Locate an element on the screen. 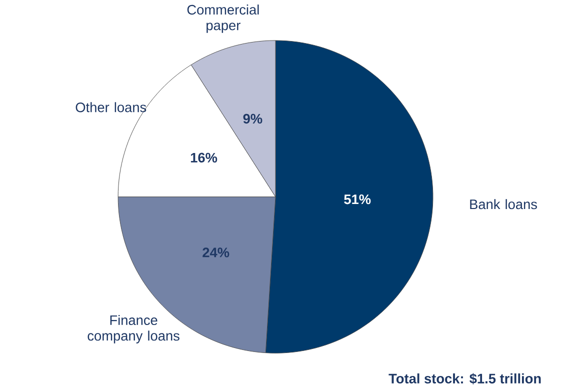  data-label: 24% is located at coordinates (216, 253).